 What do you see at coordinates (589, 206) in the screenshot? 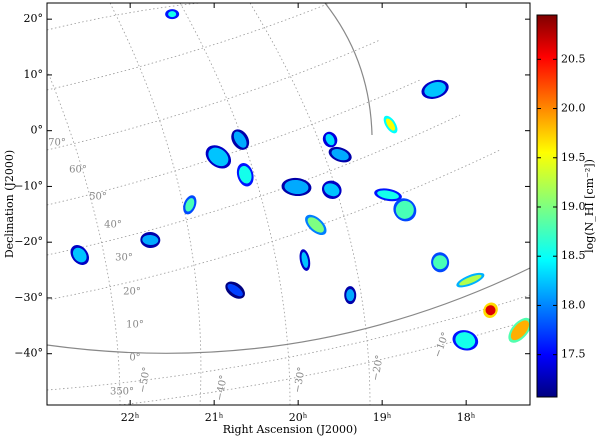
I see `colorbar-label: log(N_HI [cm⁻²])` at bounding box center [589, 206].